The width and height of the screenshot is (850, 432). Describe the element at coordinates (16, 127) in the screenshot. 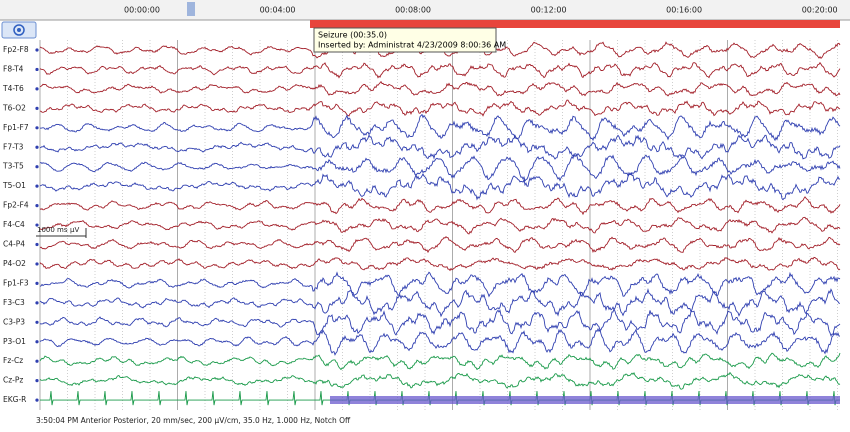

I see `channel-label: Fp1-F7` at that location.